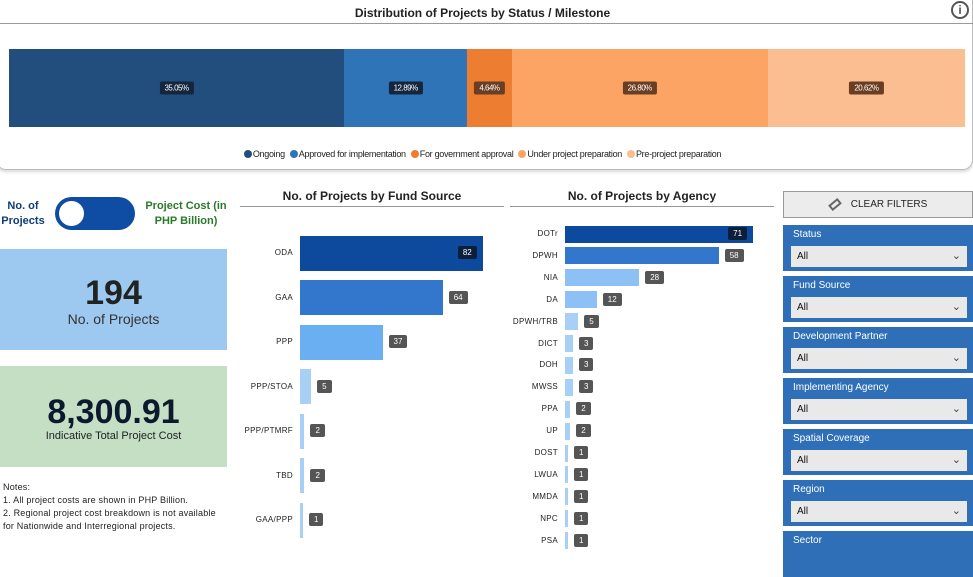 This screenshot has width=973, height=577. What do you see at coordinates (352, 154) in the screenshot?
I see `legend-label: Approved for implementation` at bounding box center [352, 154].